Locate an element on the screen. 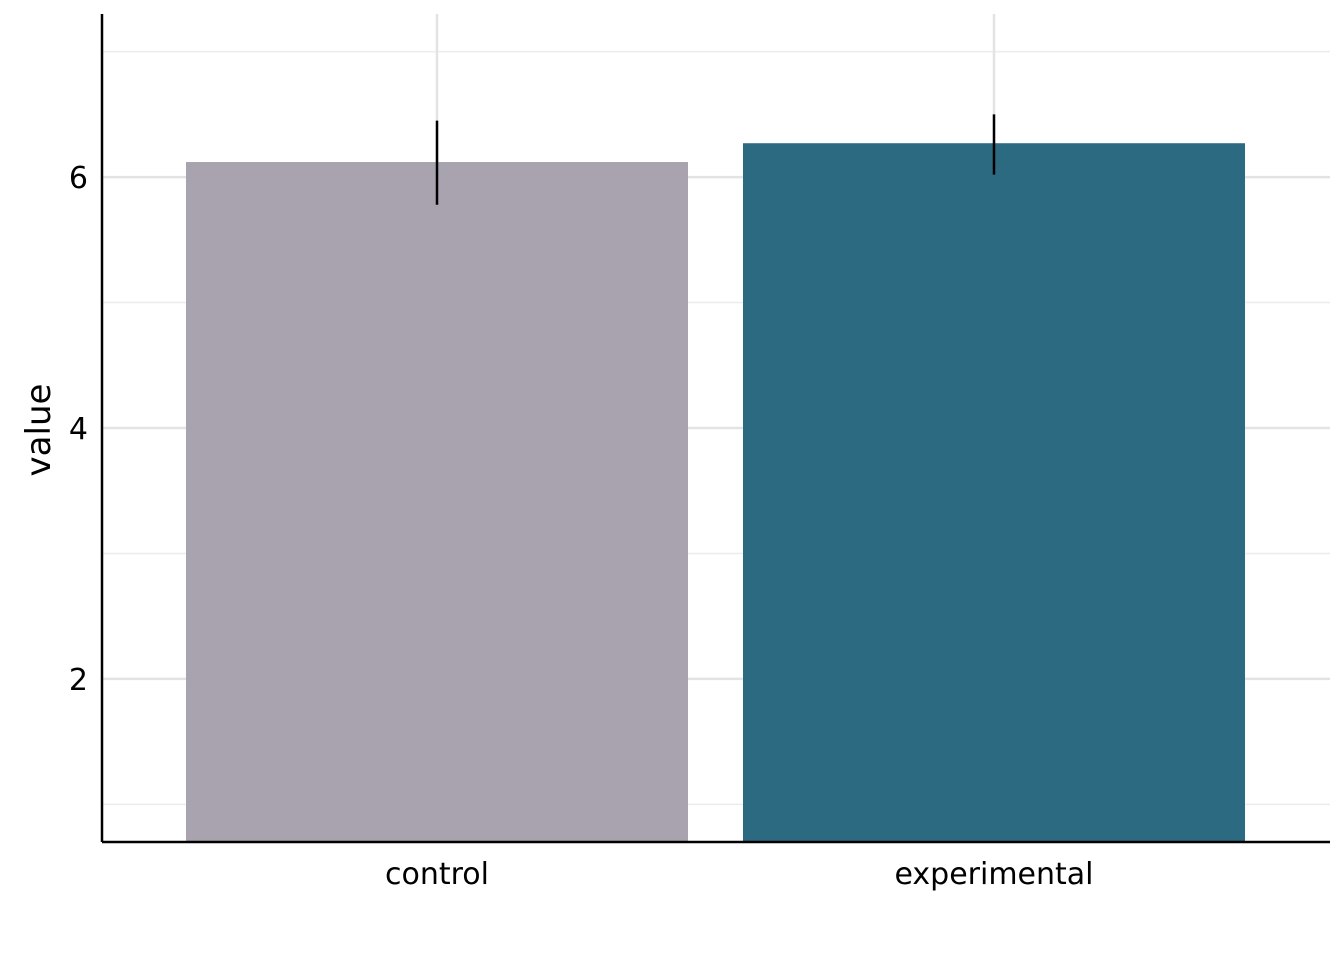 The image size is (1344, 960). error-bars is located at coordinates (715, 159).